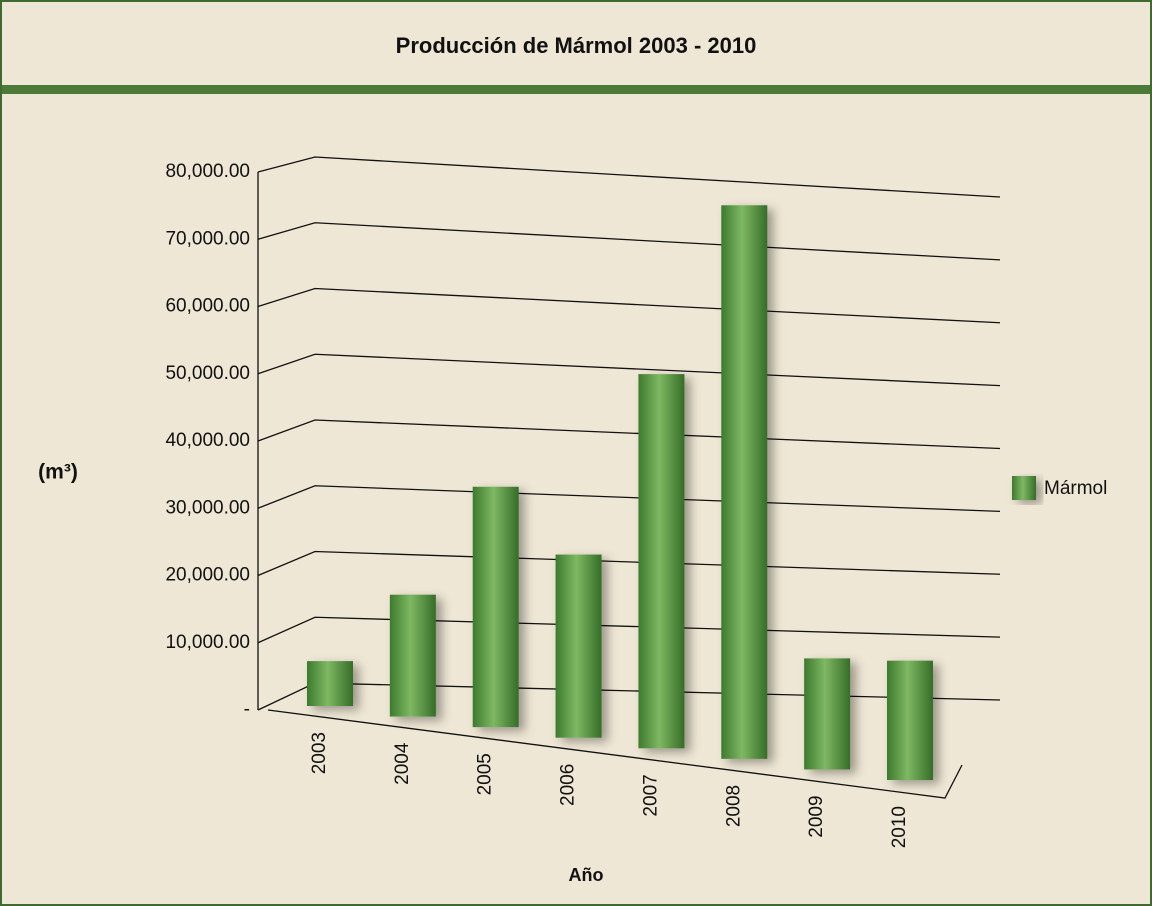  Describe the element at coordinates (568, 785) in the screenshot. I see `x-tick-label: 2006` at that location.